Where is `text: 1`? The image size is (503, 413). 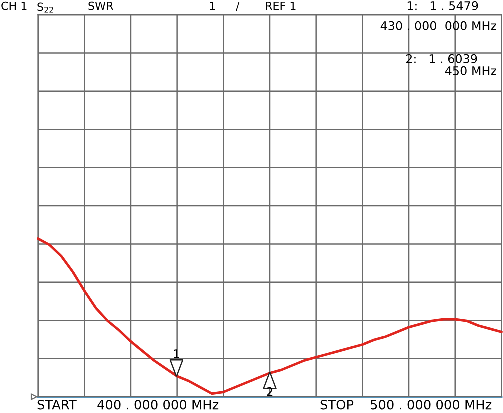
text: 1 is located at coordinates (213, 6).